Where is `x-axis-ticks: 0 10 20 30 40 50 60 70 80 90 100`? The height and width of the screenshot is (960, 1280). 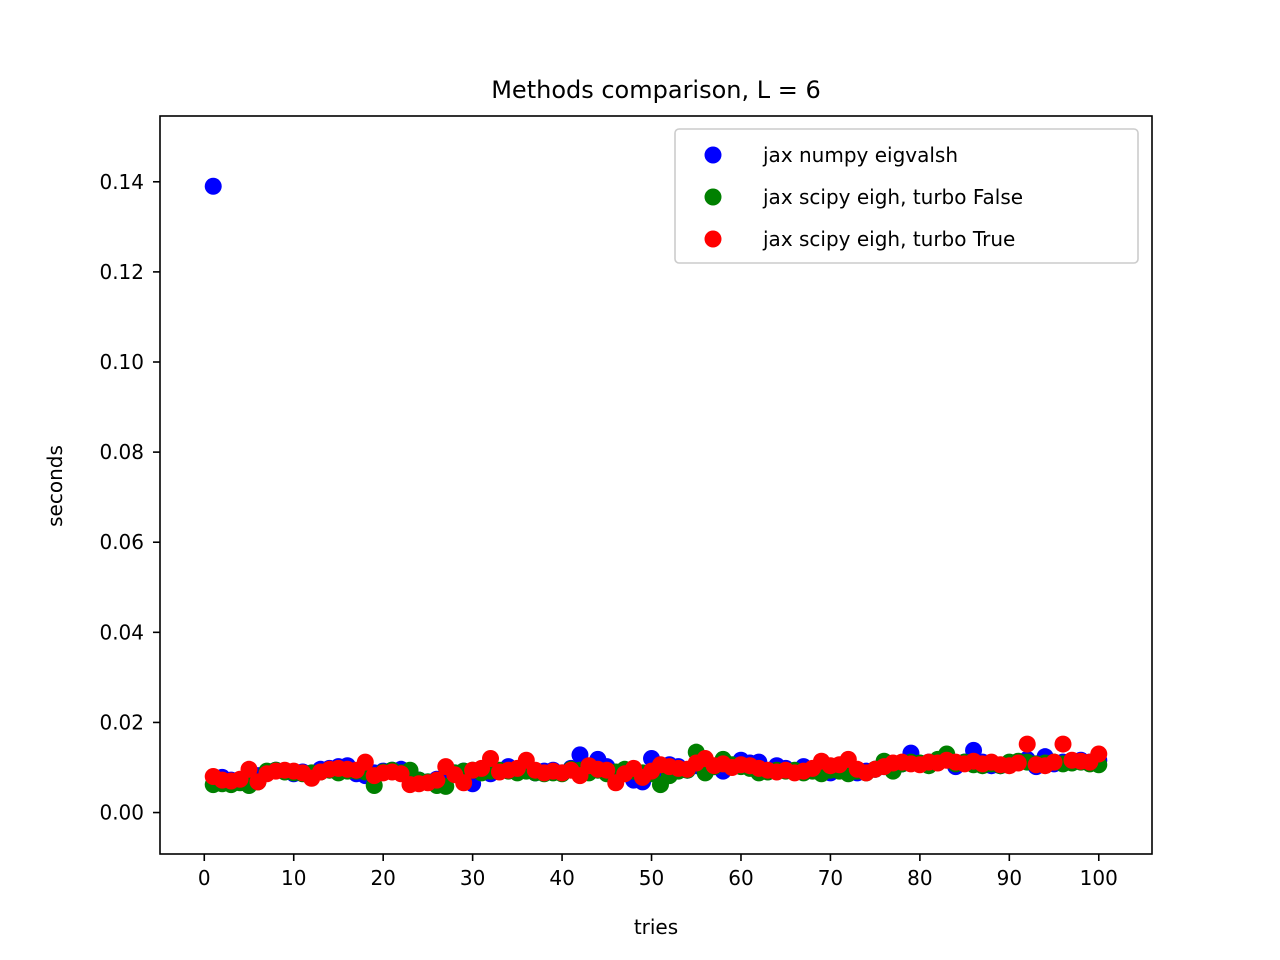 x-axis-ticks: 0 10 20 30 40 50 60 70 80 90 100 is located at coordinates (658, 872).